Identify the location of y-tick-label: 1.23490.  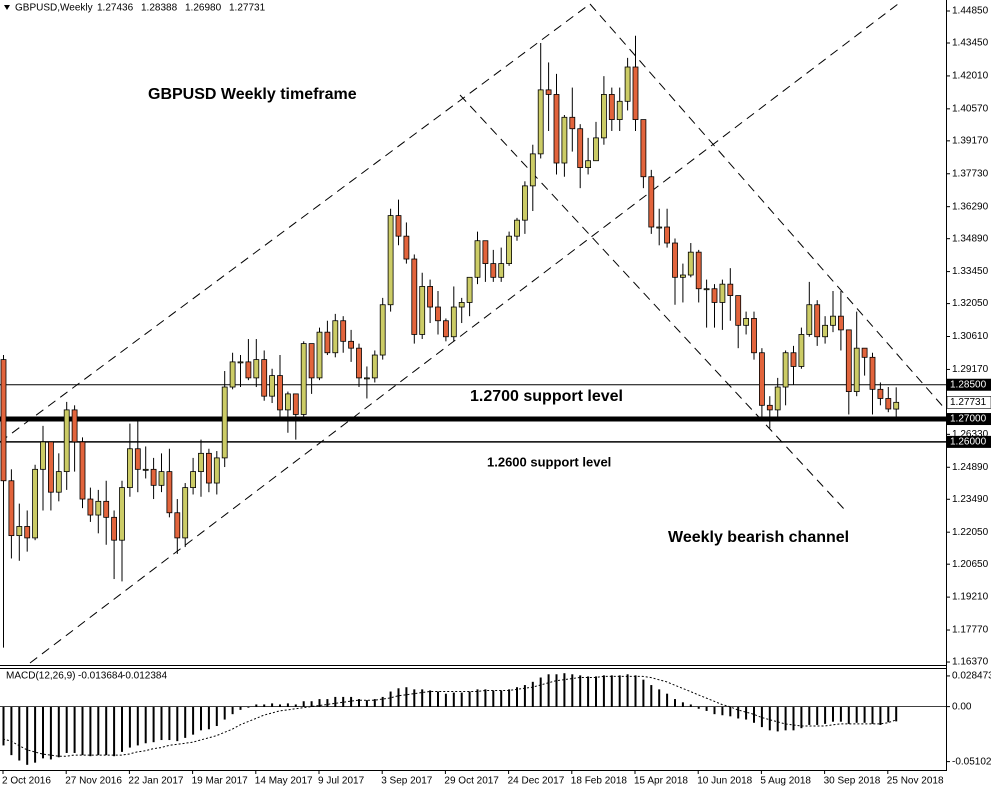
(970, 499).